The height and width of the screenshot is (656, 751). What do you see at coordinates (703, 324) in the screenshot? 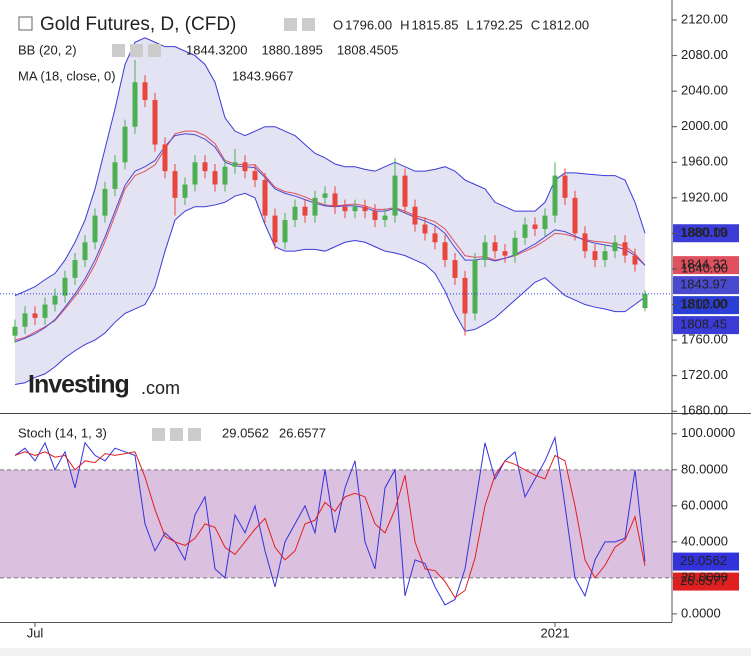
I see `price-tag-label: 1808.45` at bounding box center [703, 324].